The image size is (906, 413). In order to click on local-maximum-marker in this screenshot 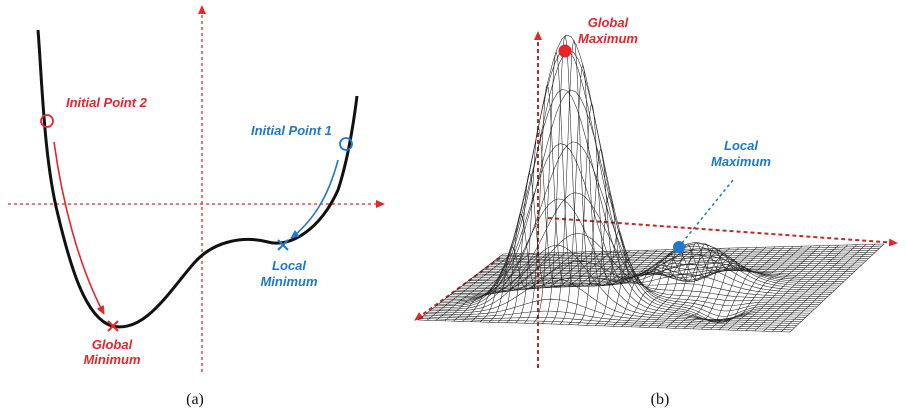, I will do `click(679, 247)`.